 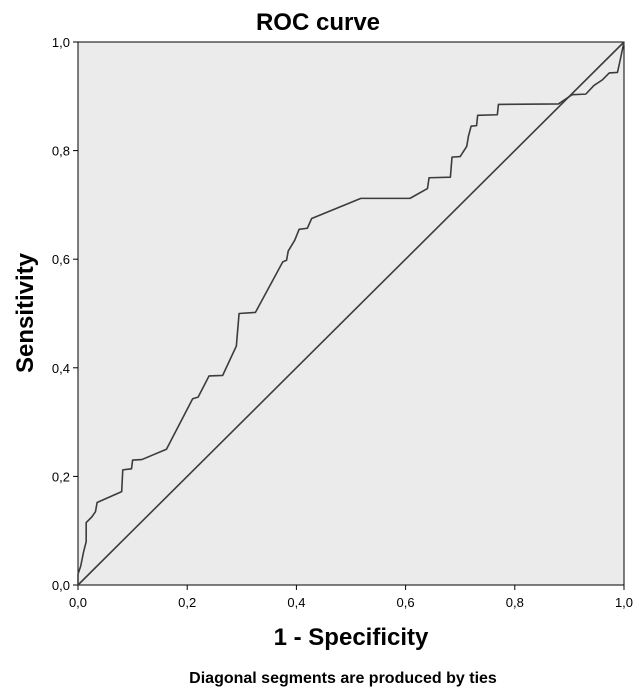 I want to click on x-tick-label: 0,6, so click(x=406, y=602).